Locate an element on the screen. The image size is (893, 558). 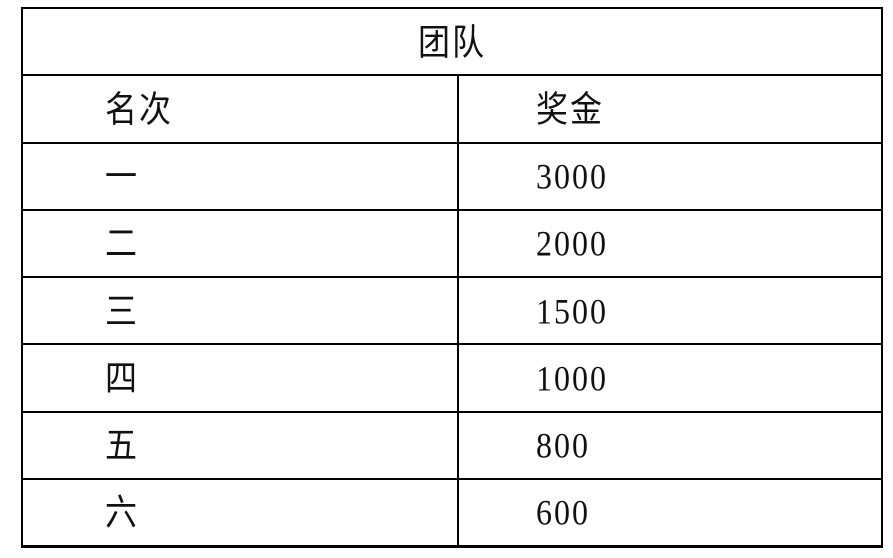
column-header-rank: 名次 is located at coordinates (139, 109).